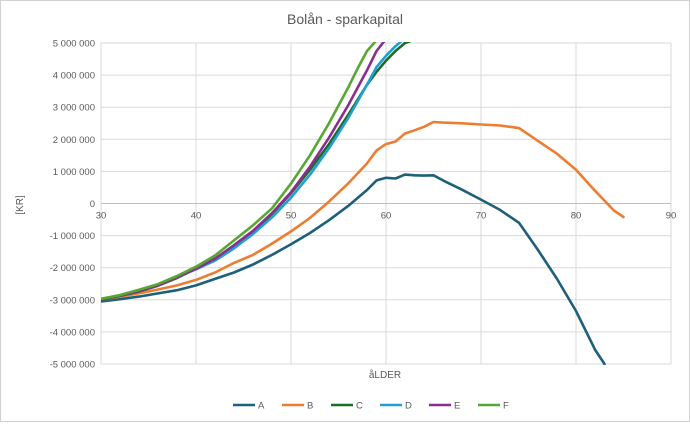 This screenshot has height=426, width=690. I want to click on y-tick-label: -4 000 000, so click(72, 332).